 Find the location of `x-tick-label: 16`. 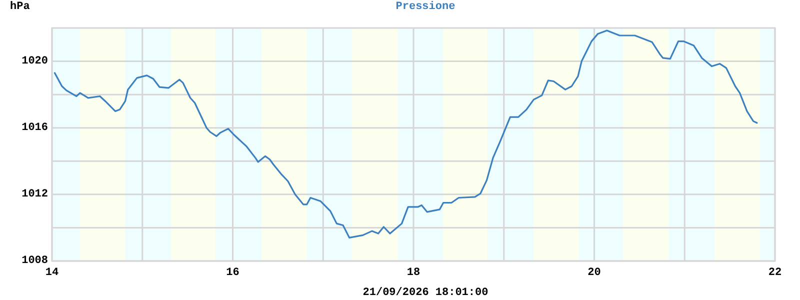

x-tick-label: 16 is located at coordinates (233, 273).